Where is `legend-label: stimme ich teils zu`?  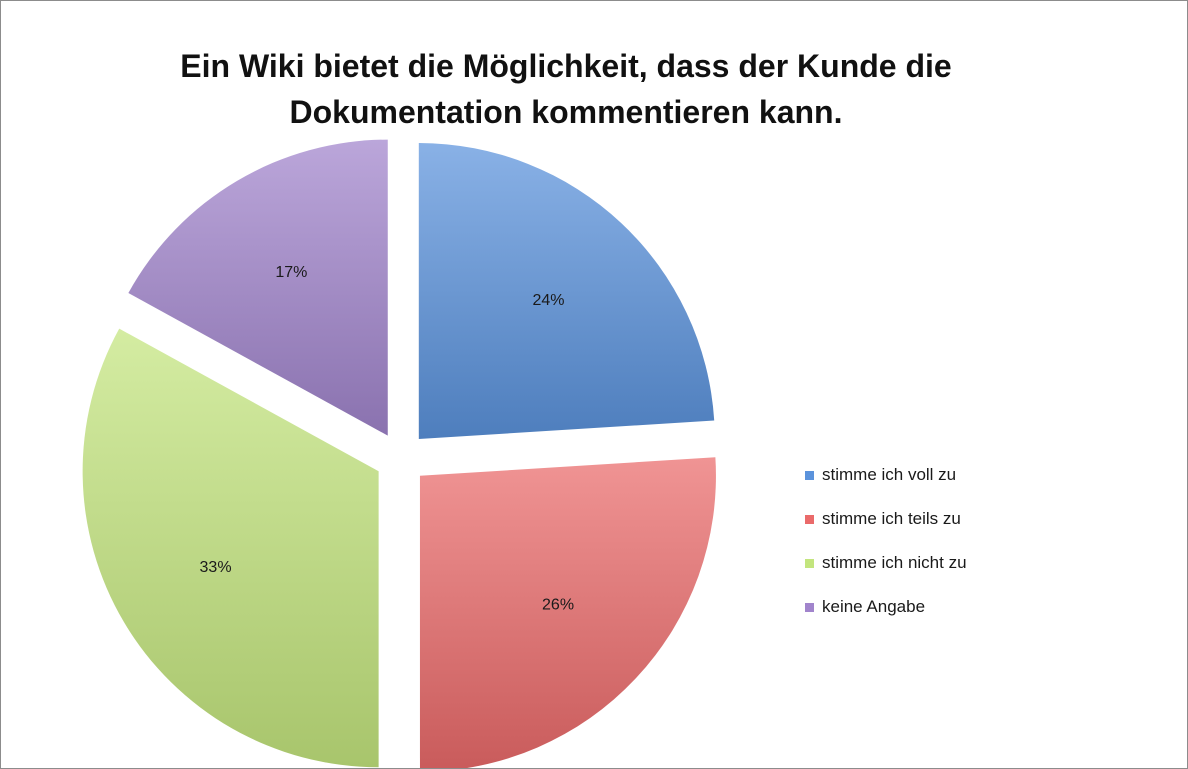 legend-label: stimme ich teils zu is located at coordinates (891, 518).